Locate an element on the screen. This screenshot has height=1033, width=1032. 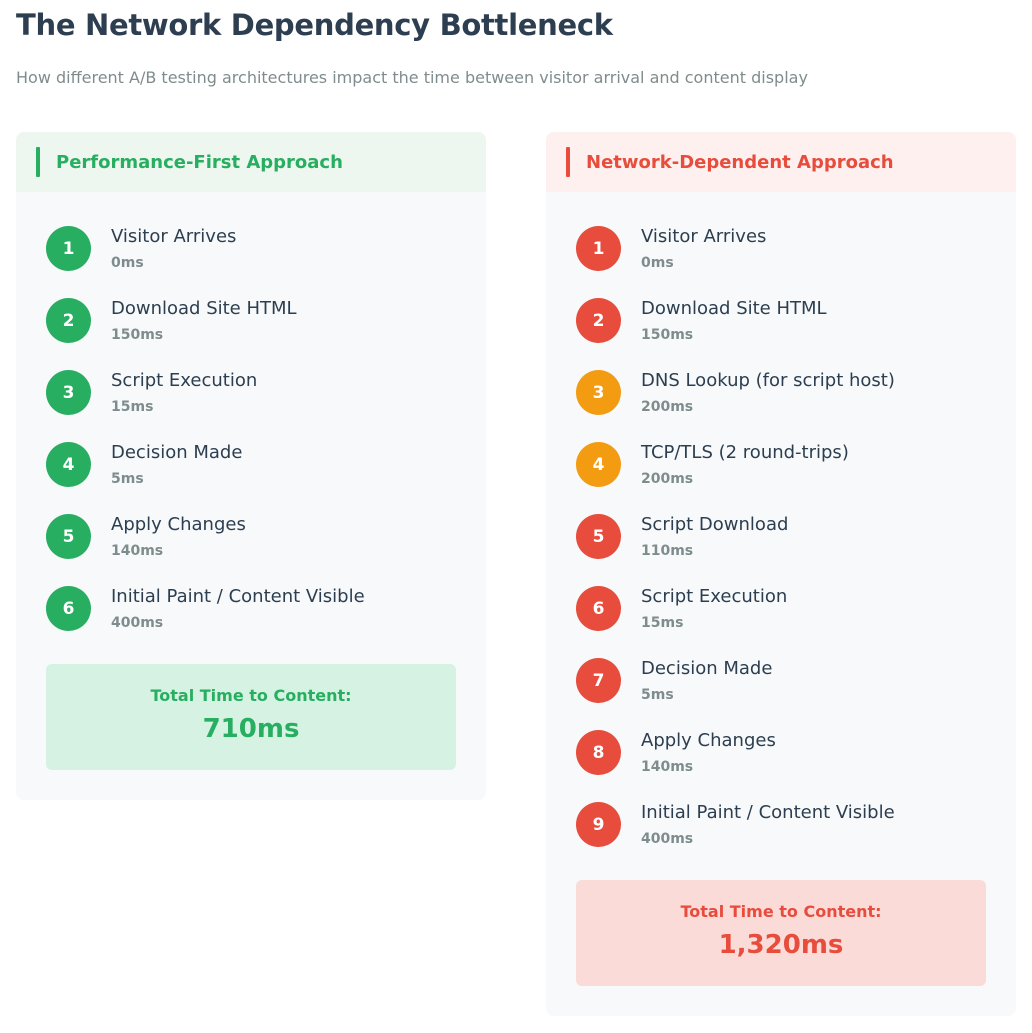
step-number-badge: 7 is located at coordinates (598, 680).